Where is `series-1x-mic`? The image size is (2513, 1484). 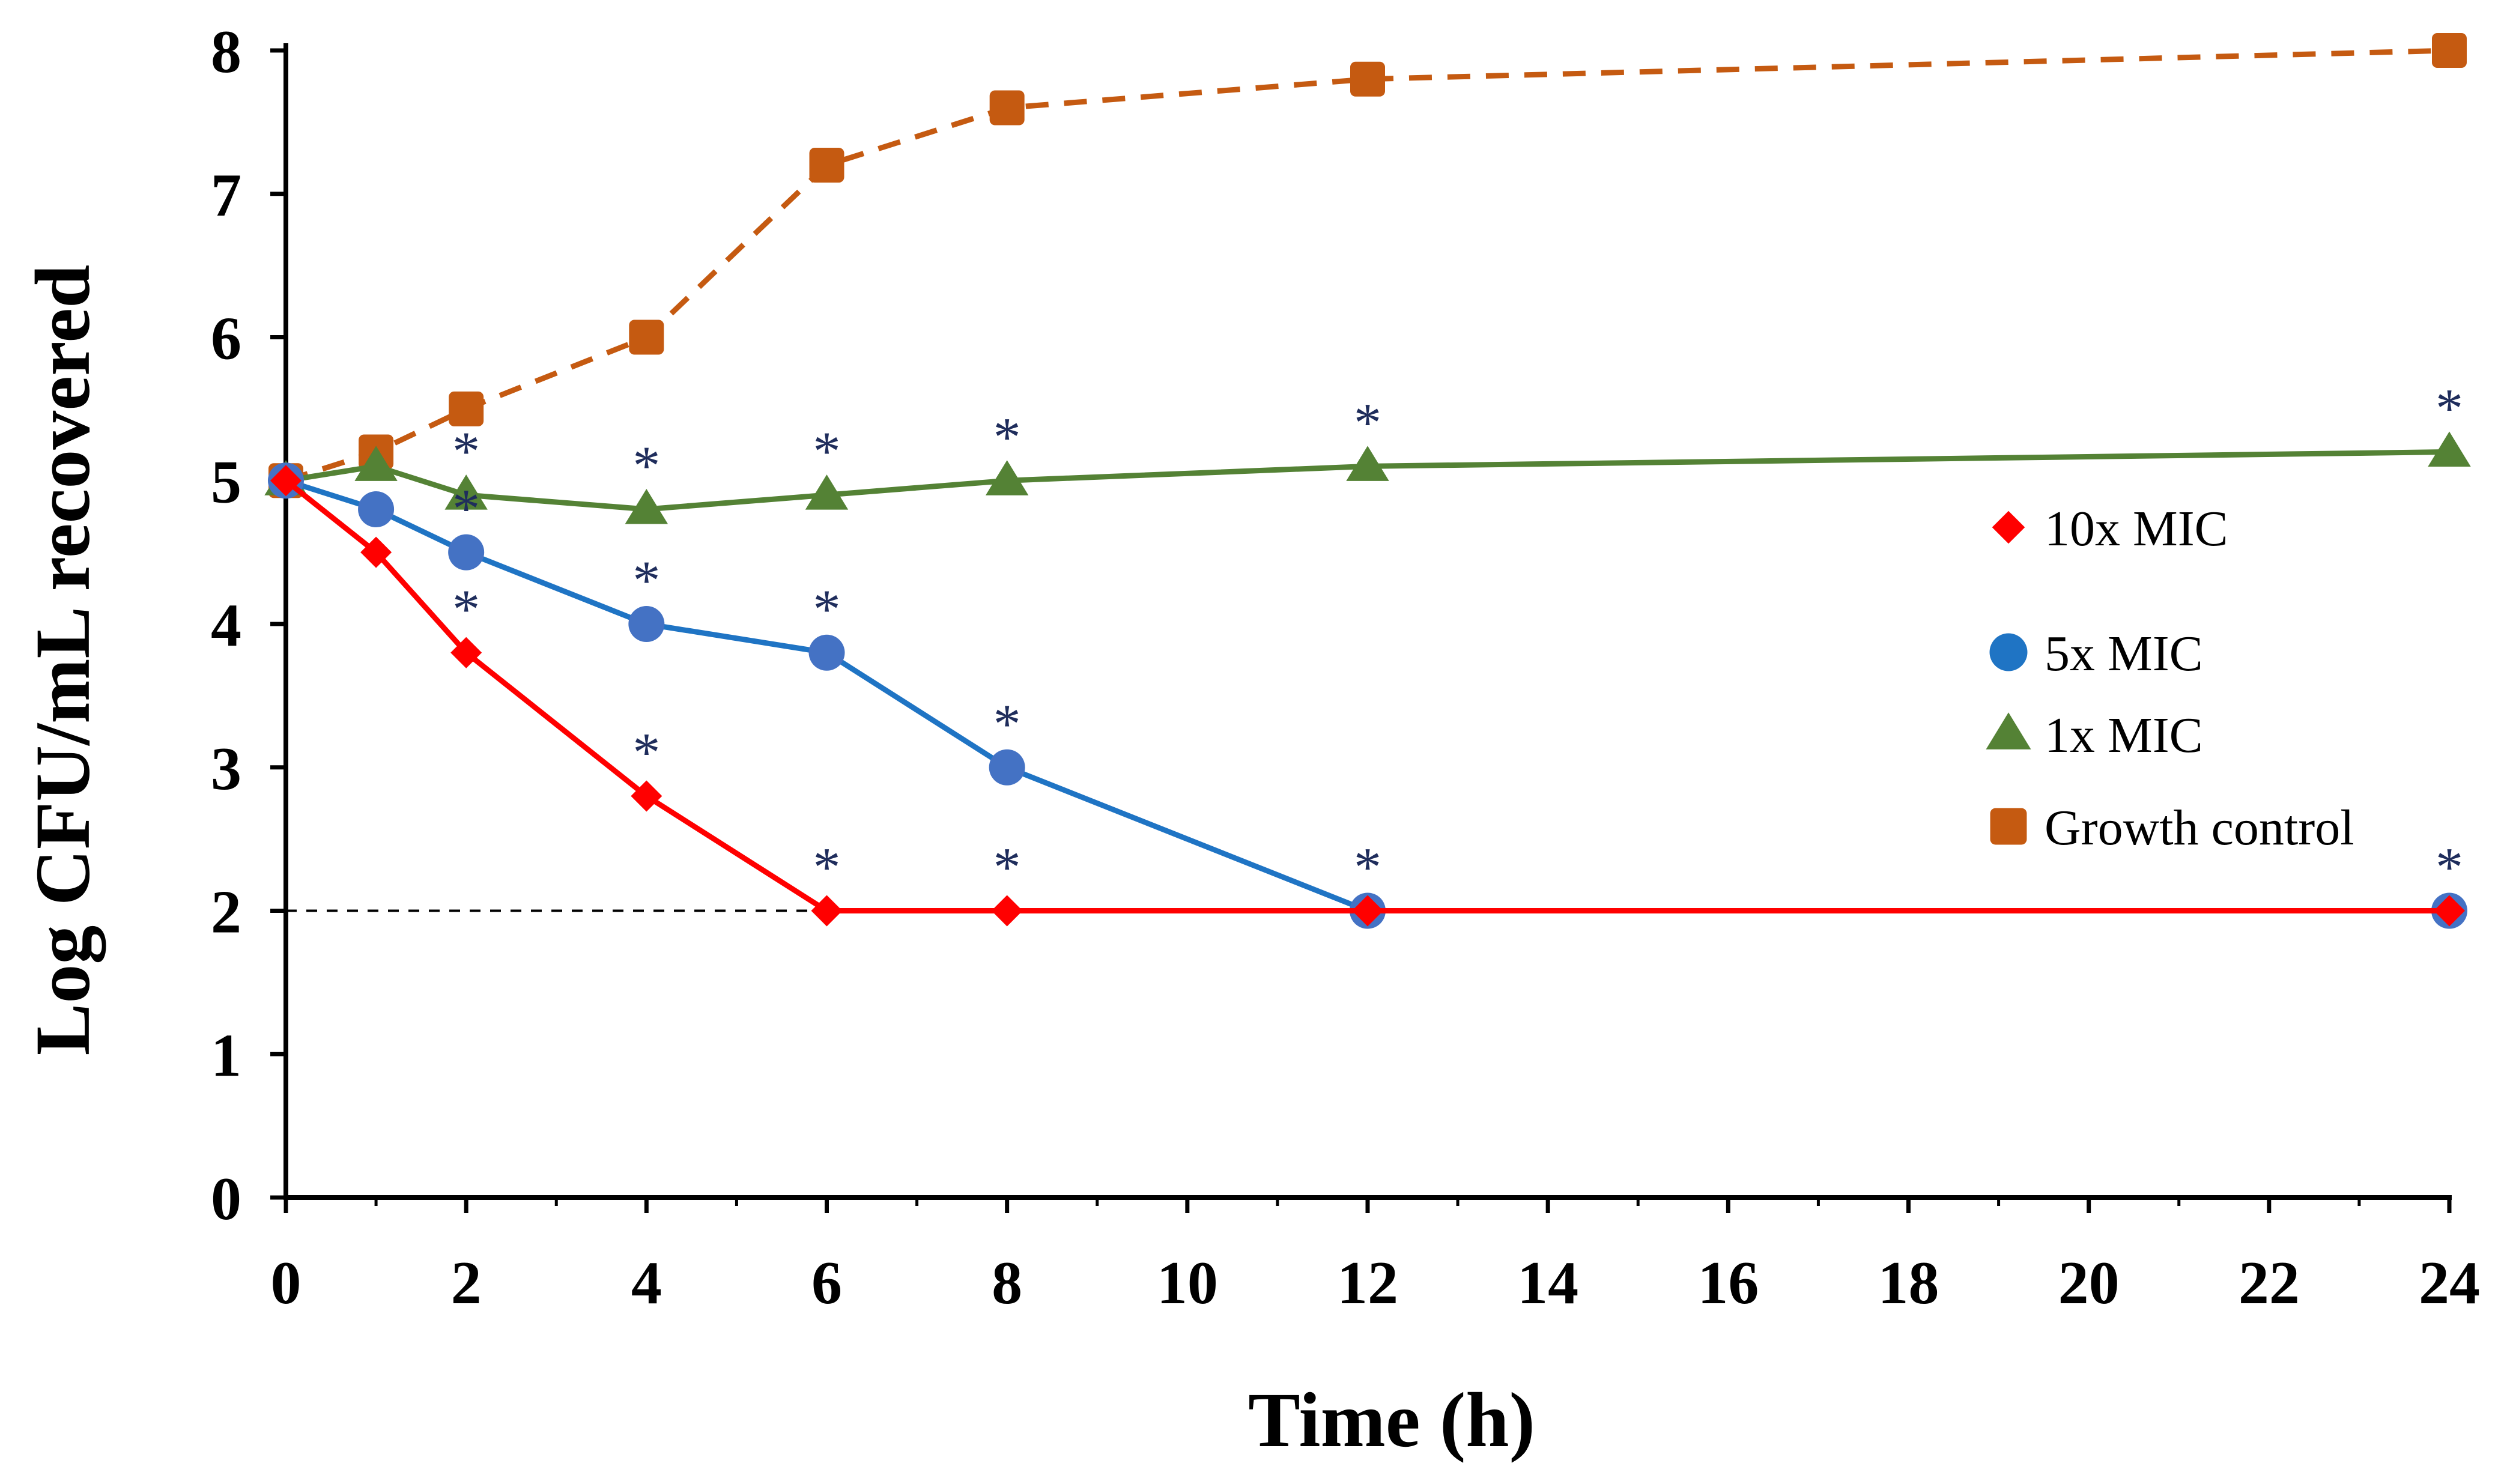 series-1x-mic is located at coordinates (1367, 477).